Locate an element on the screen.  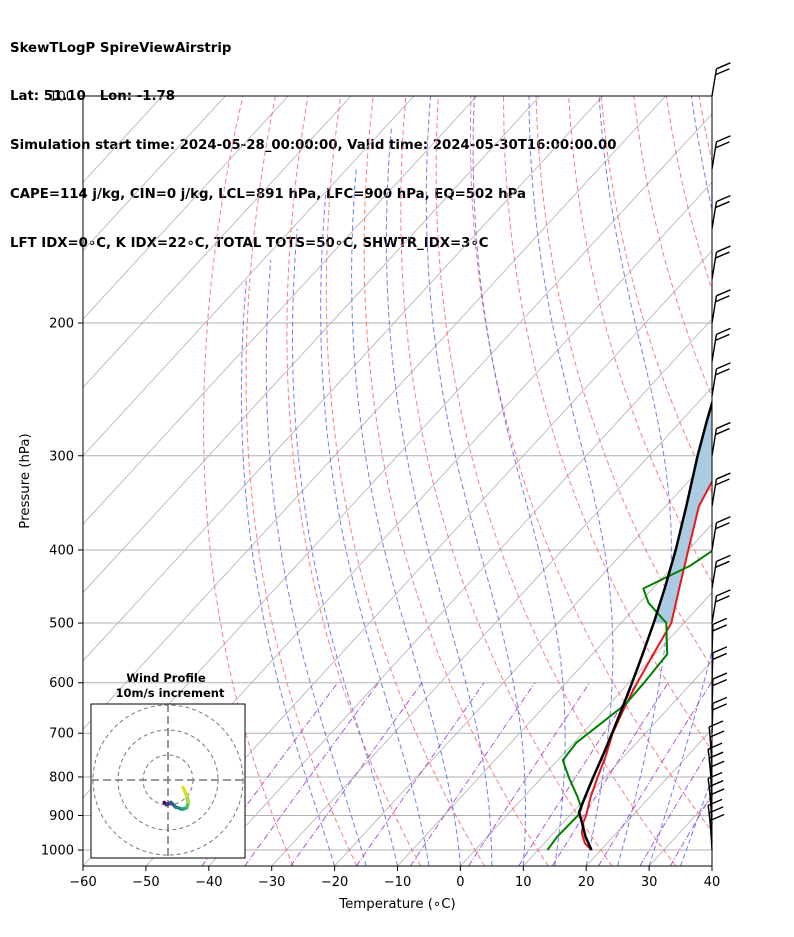
y-tick-label: 800 is located at coordinates (61, 777).